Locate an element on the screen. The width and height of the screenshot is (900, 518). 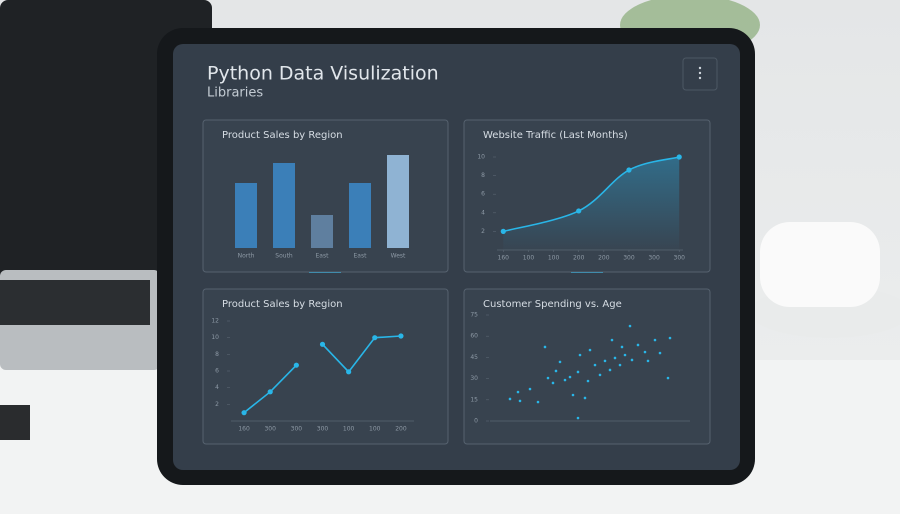
chart-title: Customer Spending vs. Age is located at coordinates (552, 304).